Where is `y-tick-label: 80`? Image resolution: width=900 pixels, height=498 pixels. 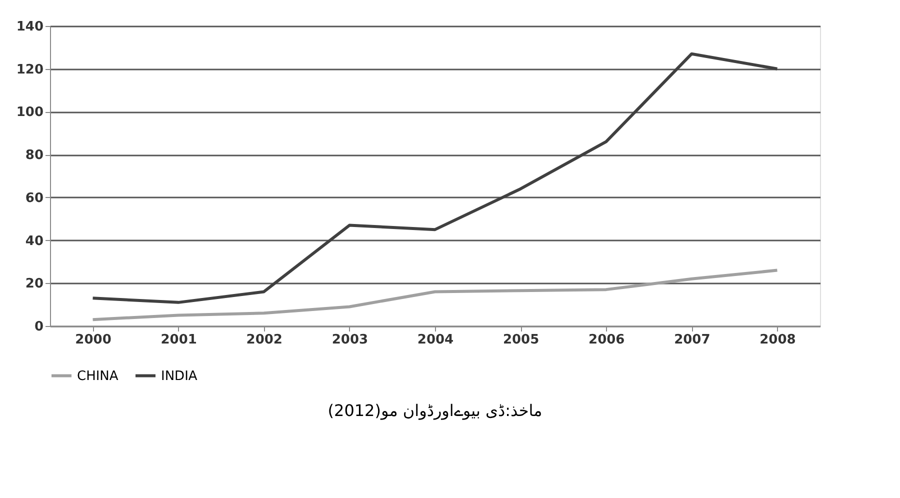
y-tick-label: 80 is located at coordinates (34, 156).